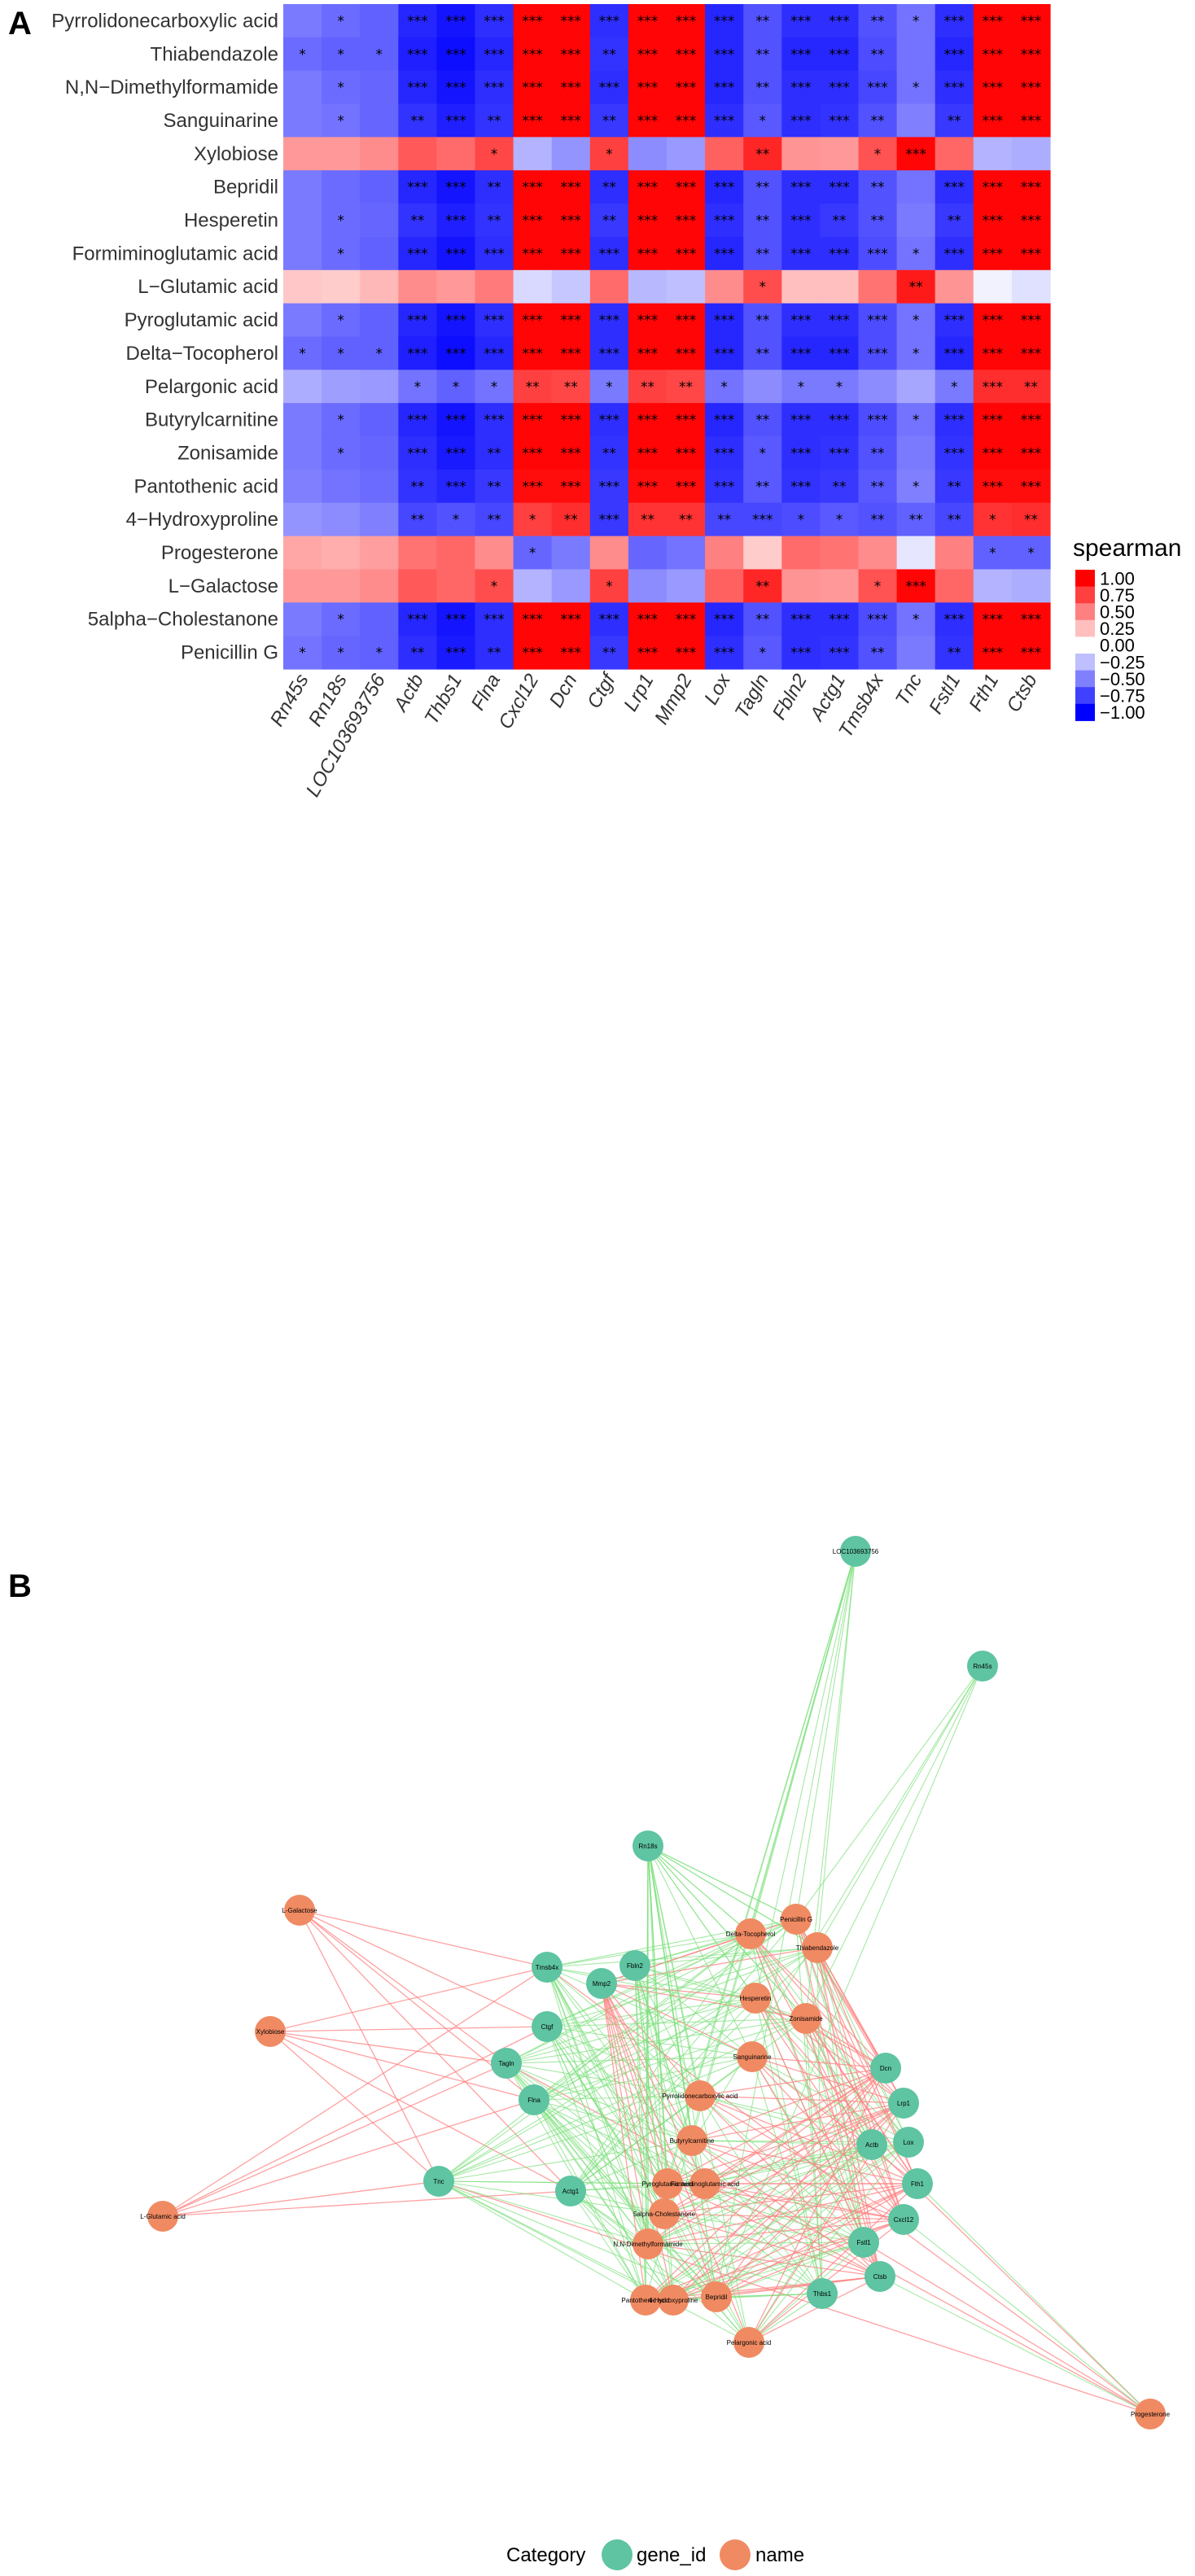  What do you see at coordinates (871, 2144) in the screenshot?
I see `node-actb` at bounding box center [871, 2144].